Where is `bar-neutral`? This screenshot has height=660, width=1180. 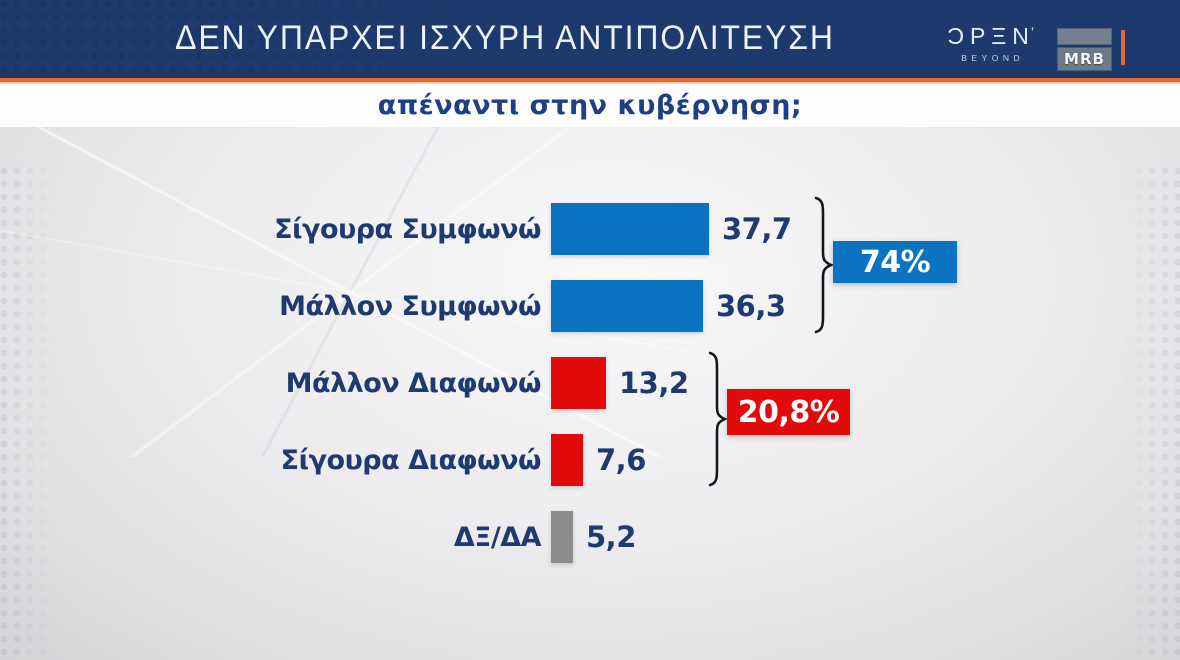
bar-neutral is located at coordinates (562, 537).